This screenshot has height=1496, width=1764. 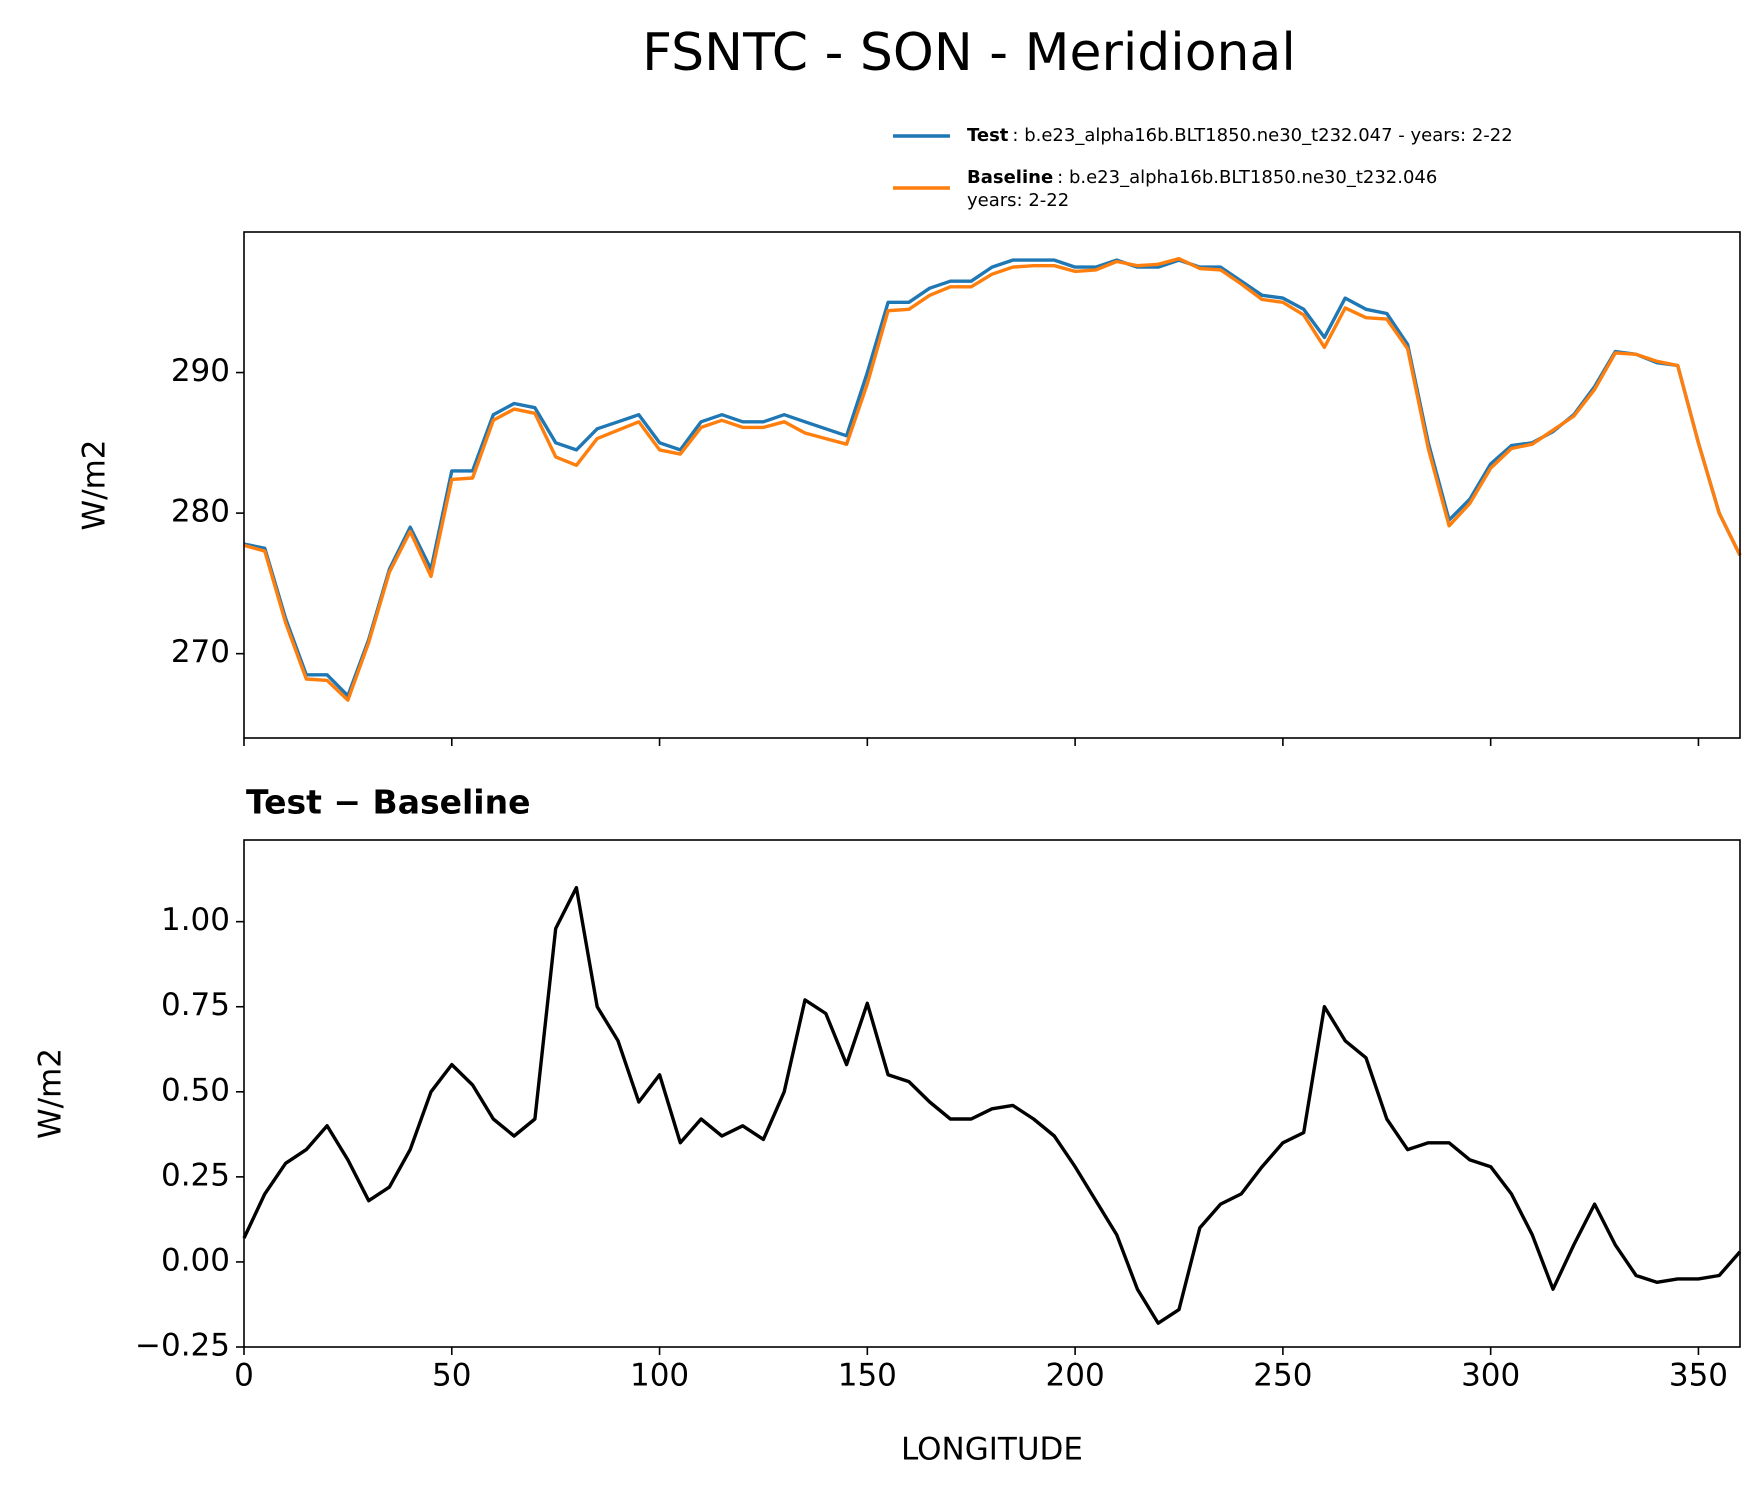 I want to click on x-tick-label: 50, so click(x=451, y=1376).